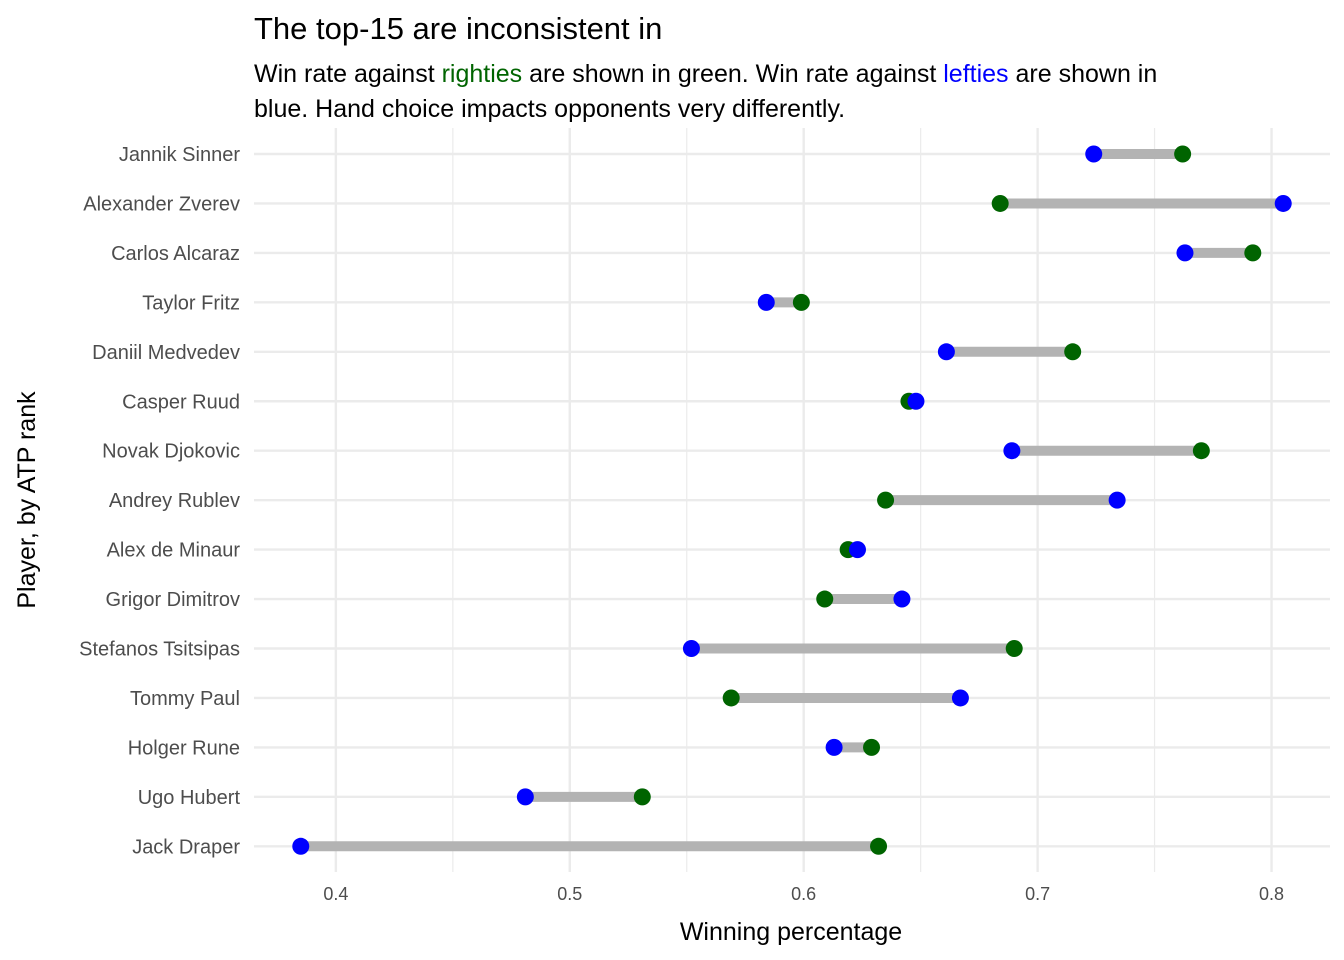 Image resolution: width=1344 pixels, height=960 pixels. I want to click on x-axis-ticks: 0.4 0.5 0.6 0.7 0.8, so click(803, 894).